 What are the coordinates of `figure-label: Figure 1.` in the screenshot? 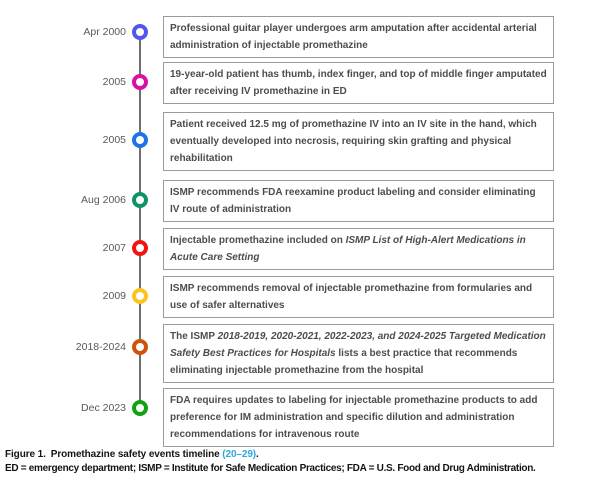 It's located at (25, 454).